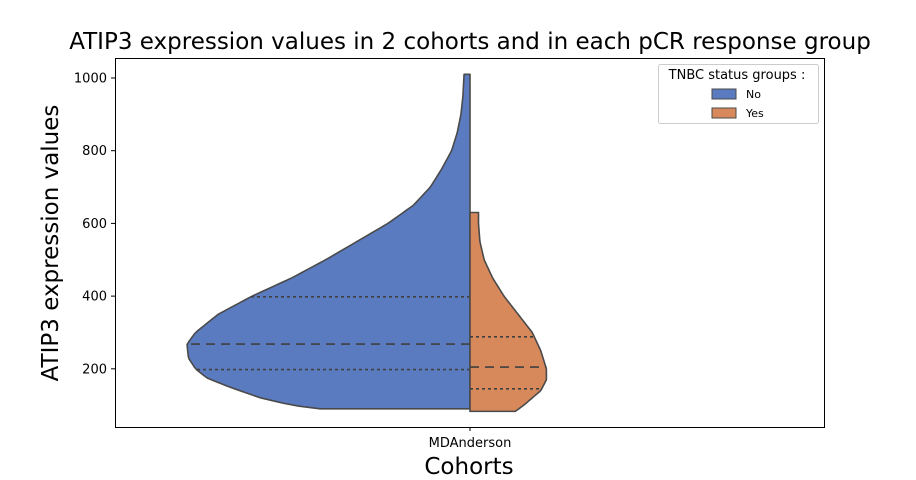 This screenshot has height=480, width=916. What do you see at coordinates (753, 94) in the screenshot?
I see `legend-label-no: No` at bounding box center [753, 94].